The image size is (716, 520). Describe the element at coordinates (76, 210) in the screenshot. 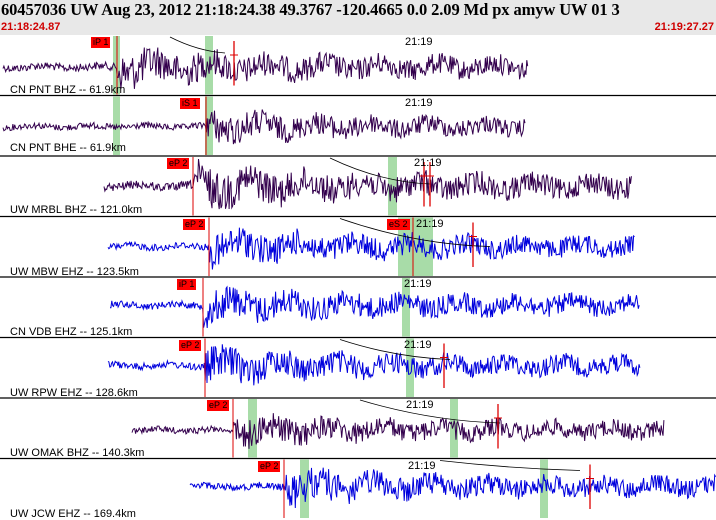

I see `station-label: UW MRBL BHZ -- 121.0km` at that location.